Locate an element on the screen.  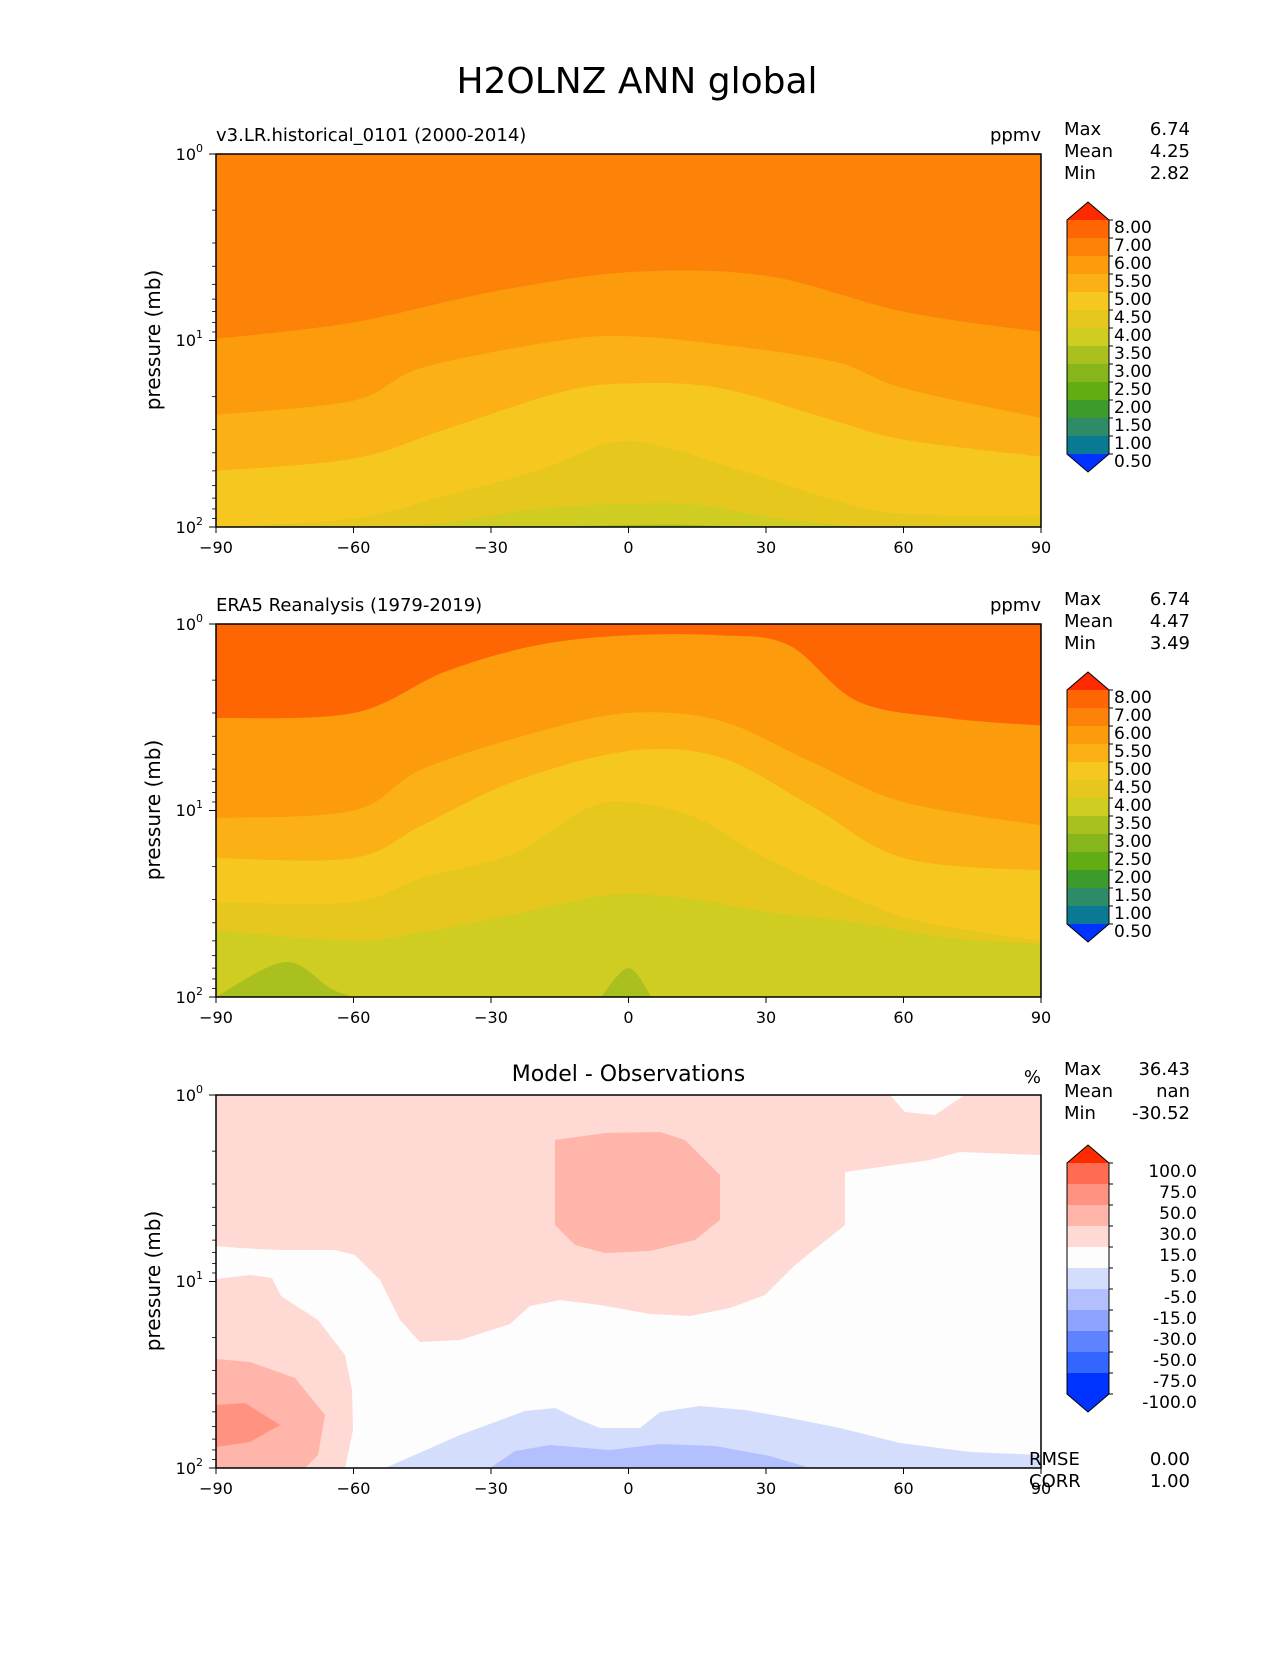
colorbar-label: -75.0 is located at coordinates (1175, 1382).